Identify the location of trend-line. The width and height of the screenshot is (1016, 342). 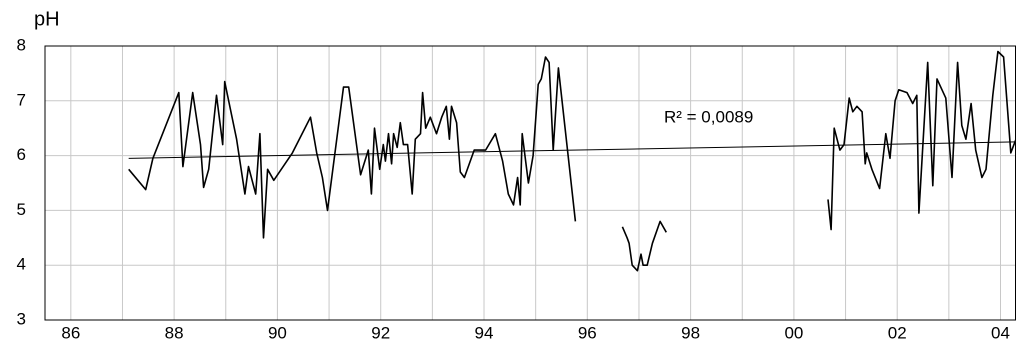
(572, 150).